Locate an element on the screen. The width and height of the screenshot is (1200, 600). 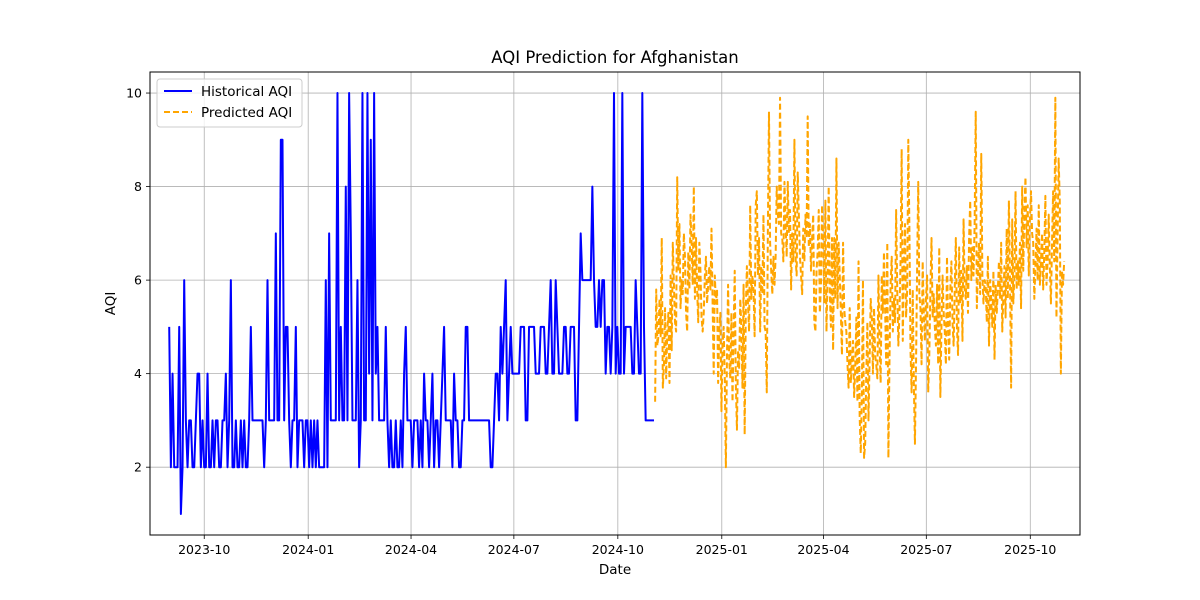
x-tick-label: 2024-10 is located at coordinates (618, 549).